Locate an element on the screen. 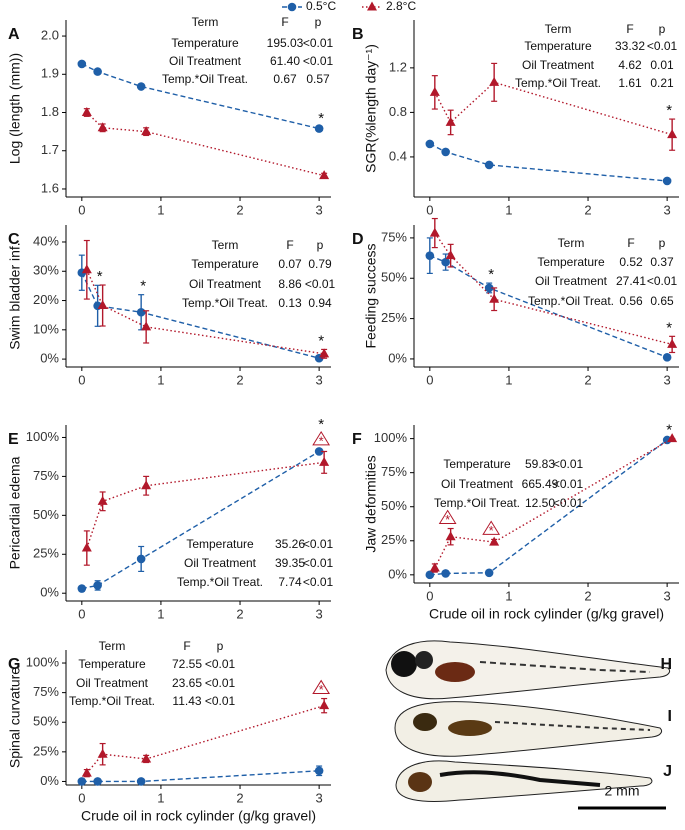 Image resolution: width=685 pixels, height=830 pixels. y-tick-label: 0.8 is located at coordinates (398, 111).